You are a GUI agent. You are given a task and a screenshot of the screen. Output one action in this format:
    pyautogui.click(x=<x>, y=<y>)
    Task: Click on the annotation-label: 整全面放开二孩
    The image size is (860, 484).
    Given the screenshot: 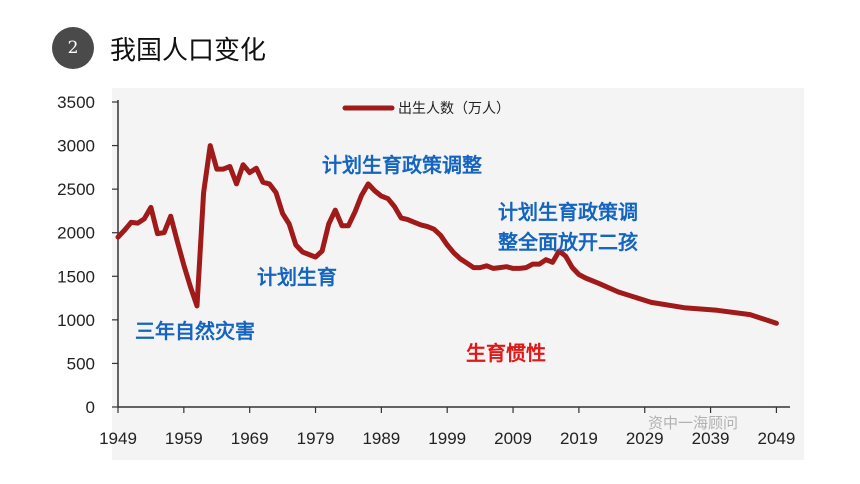 What is the action you would take?
    pyautogui.click(x=567, y=242)
    